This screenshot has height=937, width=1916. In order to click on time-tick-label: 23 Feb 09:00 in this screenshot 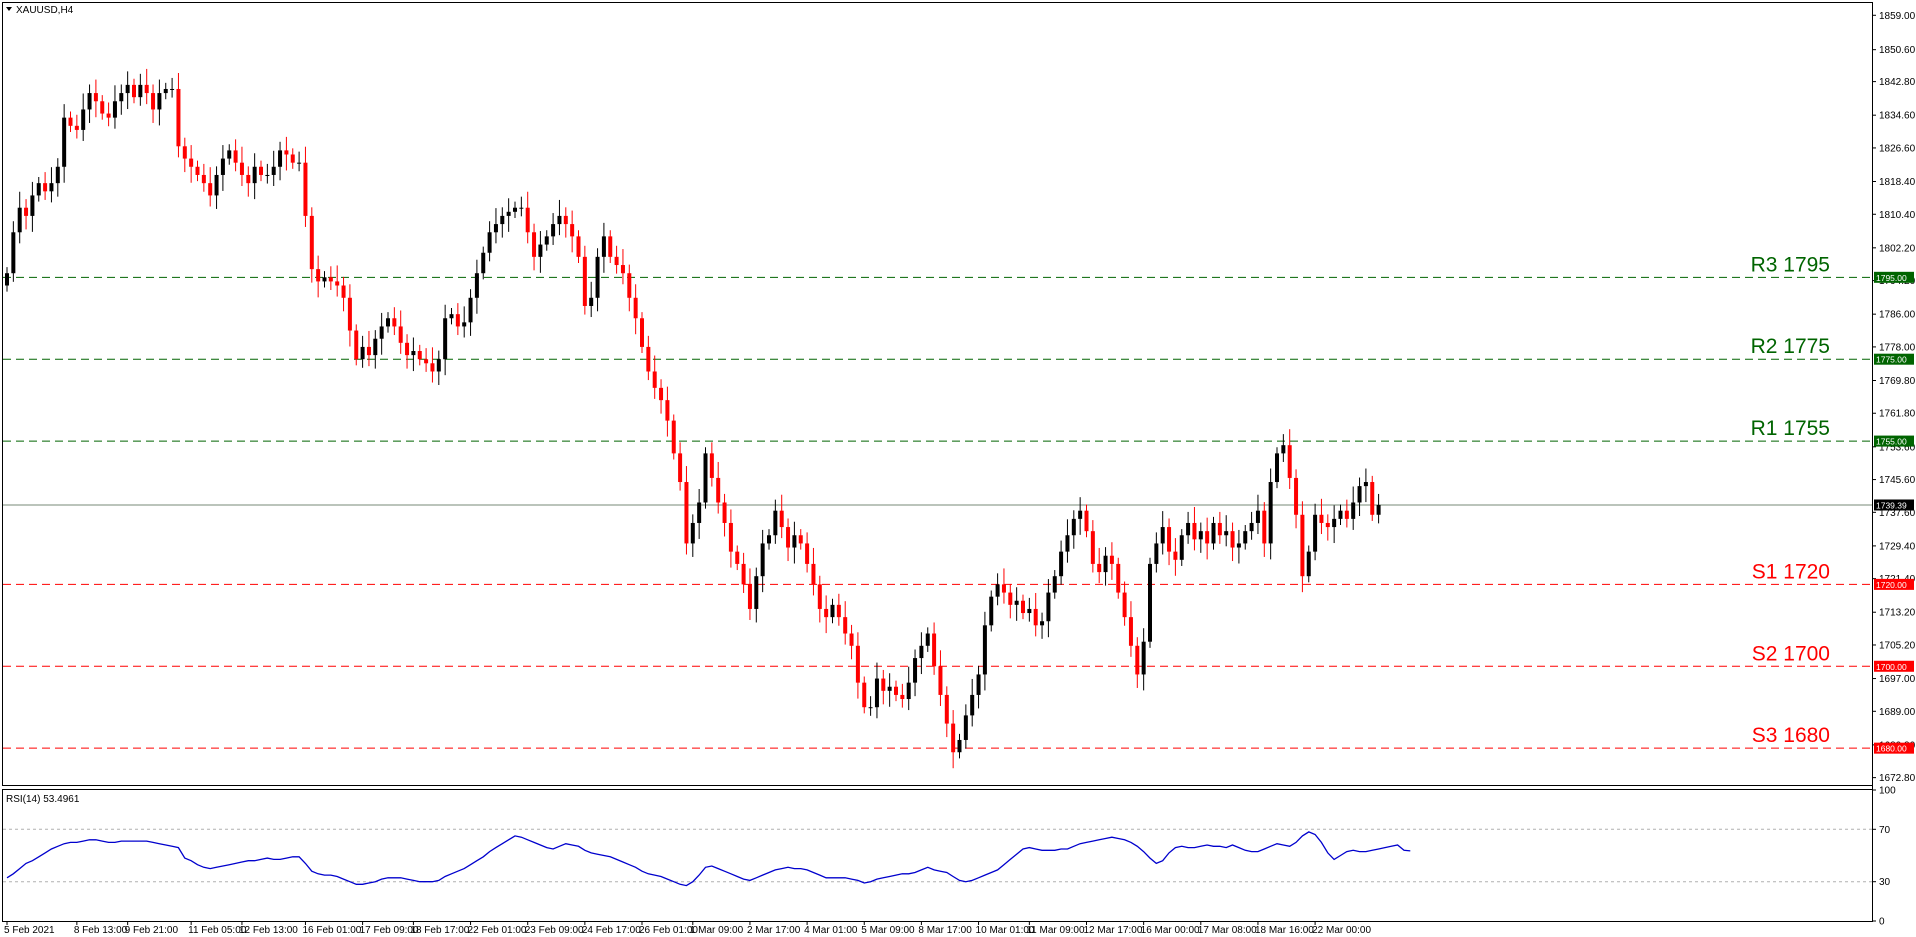, I will do `click(554, 930)`.